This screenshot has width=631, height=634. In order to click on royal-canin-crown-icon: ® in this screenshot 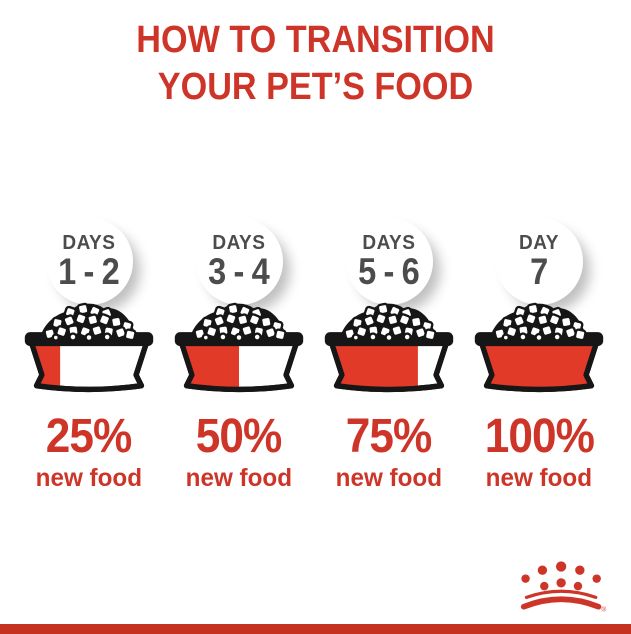, I will do `click(563, 587)`.